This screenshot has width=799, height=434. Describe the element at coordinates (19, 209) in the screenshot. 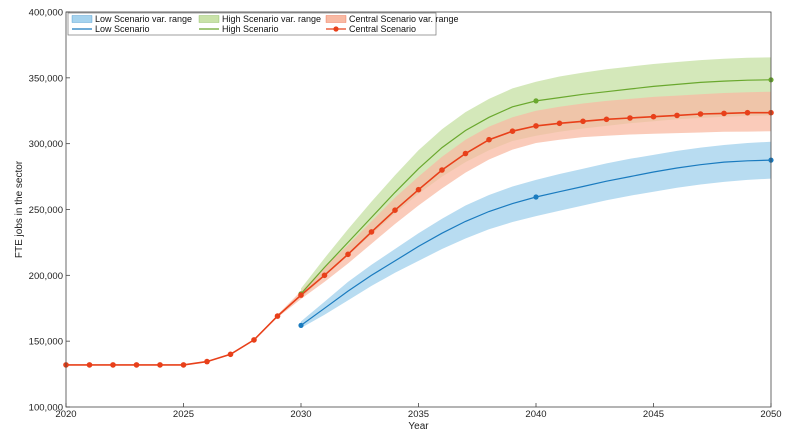

I see `y-axis-label: FTE jobs in the sector` at that location.